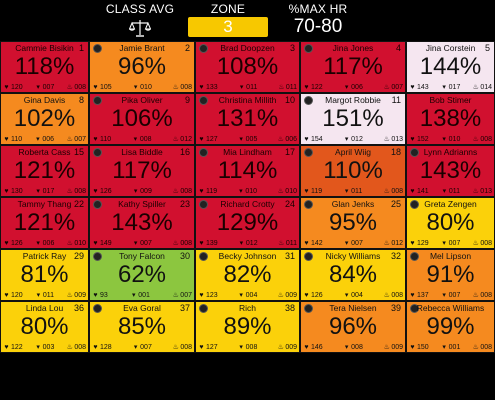 The image size is (495, 400). What do you see at coordinates (142, 67) in the screenshot?
I see `participant-tile: Jamie Brant 2 96% ♥ 105 ▾ 010 ♨ 008` at bounding box center [142, 67].